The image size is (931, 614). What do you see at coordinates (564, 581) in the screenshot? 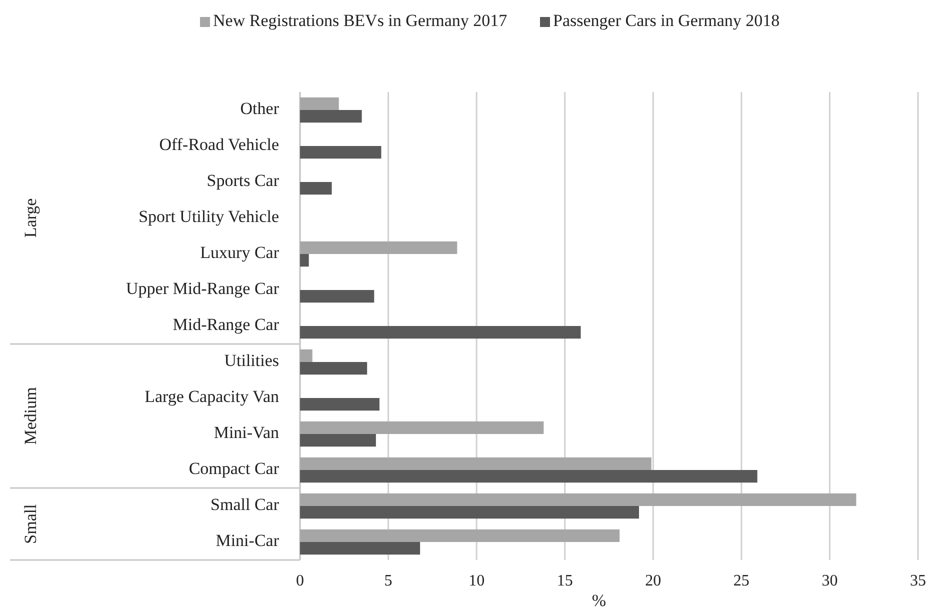
I see `x-tick-label: 15` at bounding box center [564, 581].